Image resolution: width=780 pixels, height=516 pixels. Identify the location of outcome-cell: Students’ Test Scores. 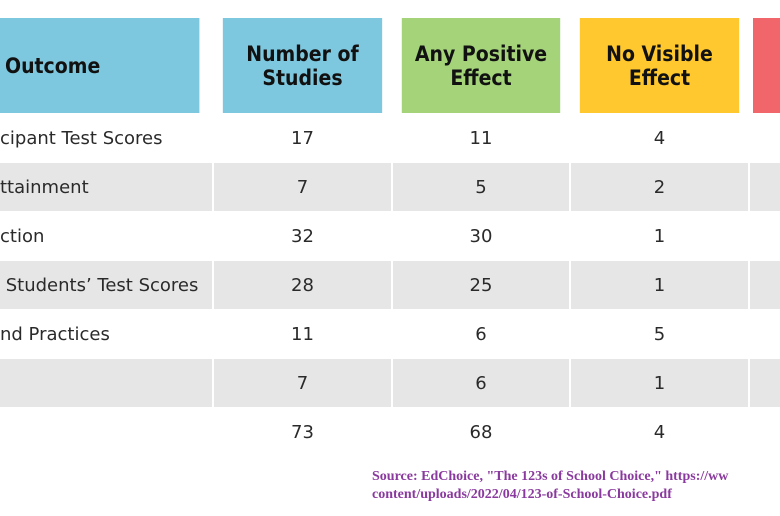
(99, 285).